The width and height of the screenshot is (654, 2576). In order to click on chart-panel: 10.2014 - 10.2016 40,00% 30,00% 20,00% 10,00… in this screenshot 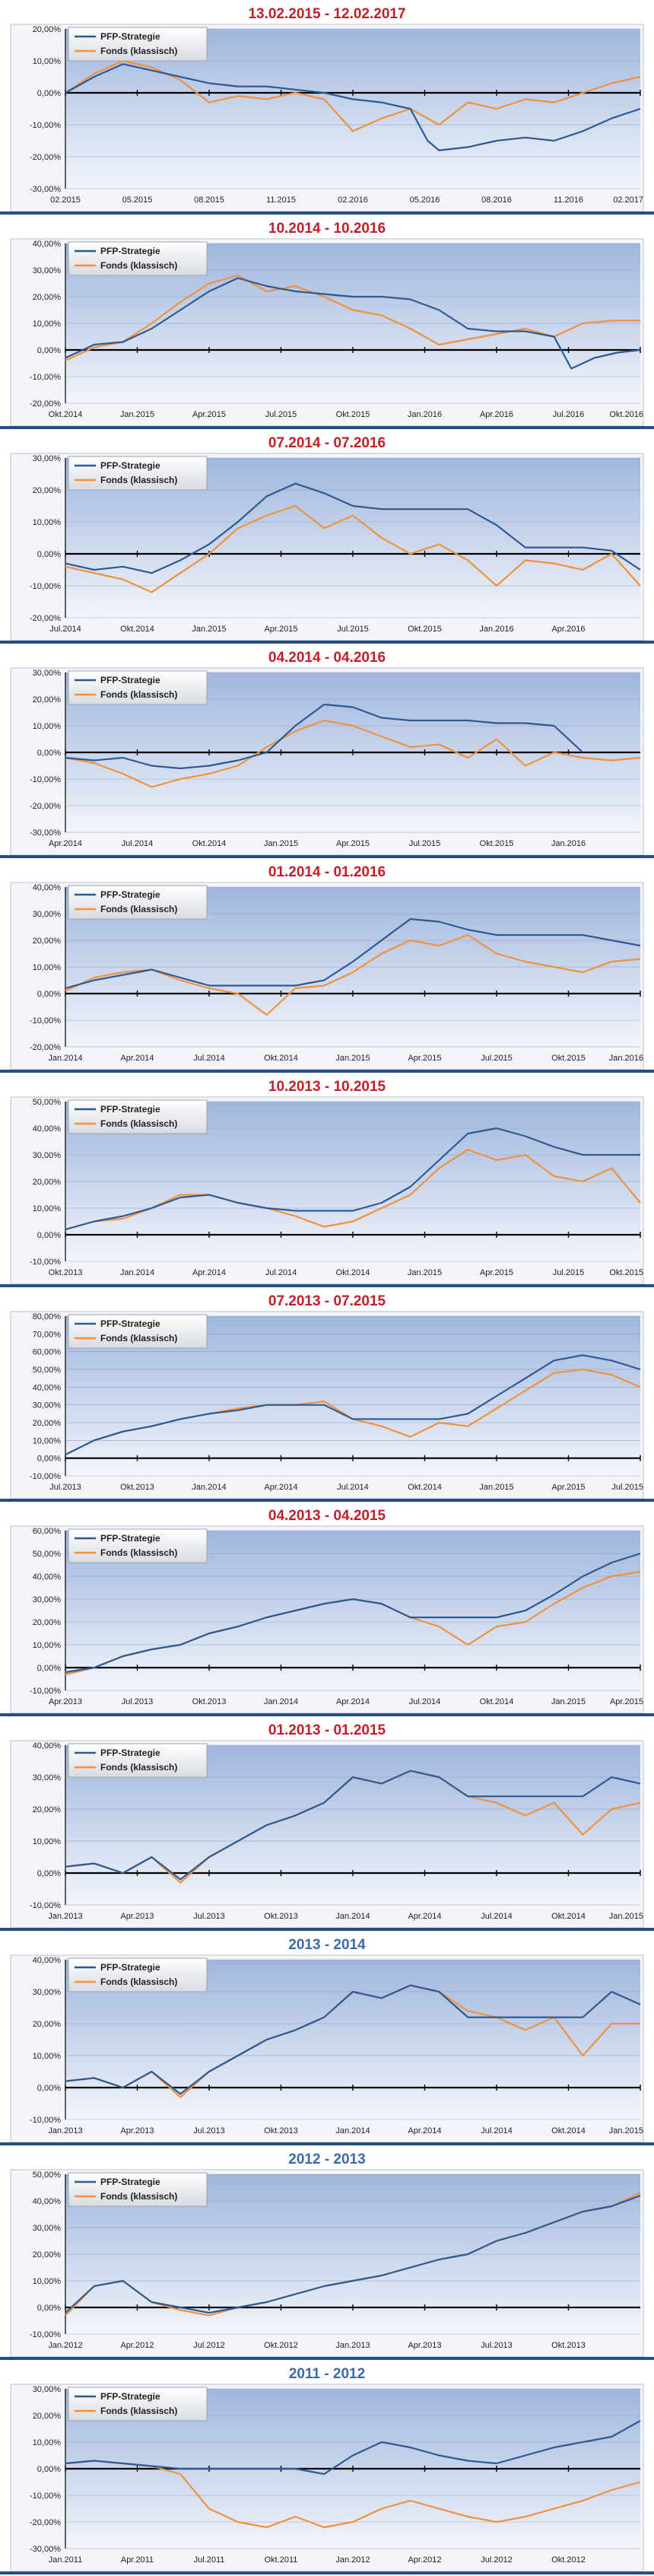, I will do `click(327, 322)`.